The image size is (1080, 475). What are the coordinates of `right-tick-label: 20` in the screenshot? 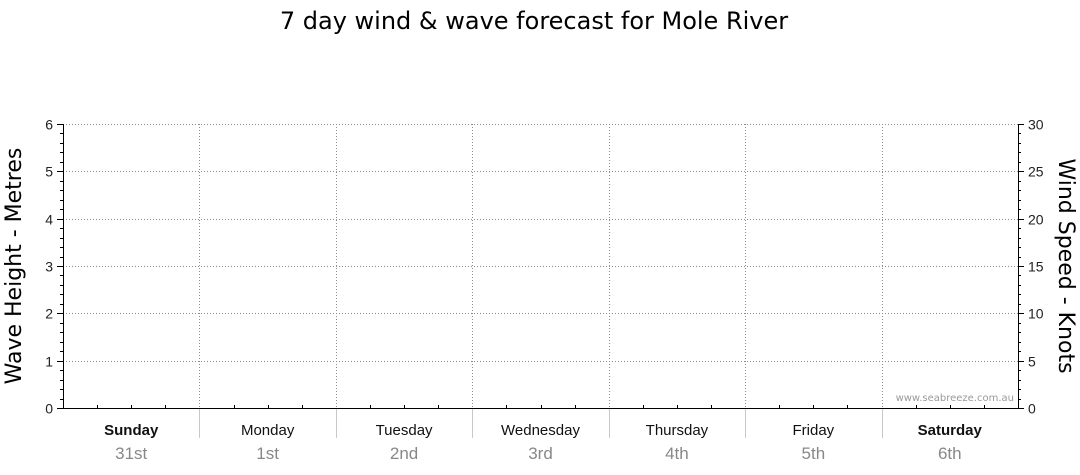 It's located at (1036, 220).